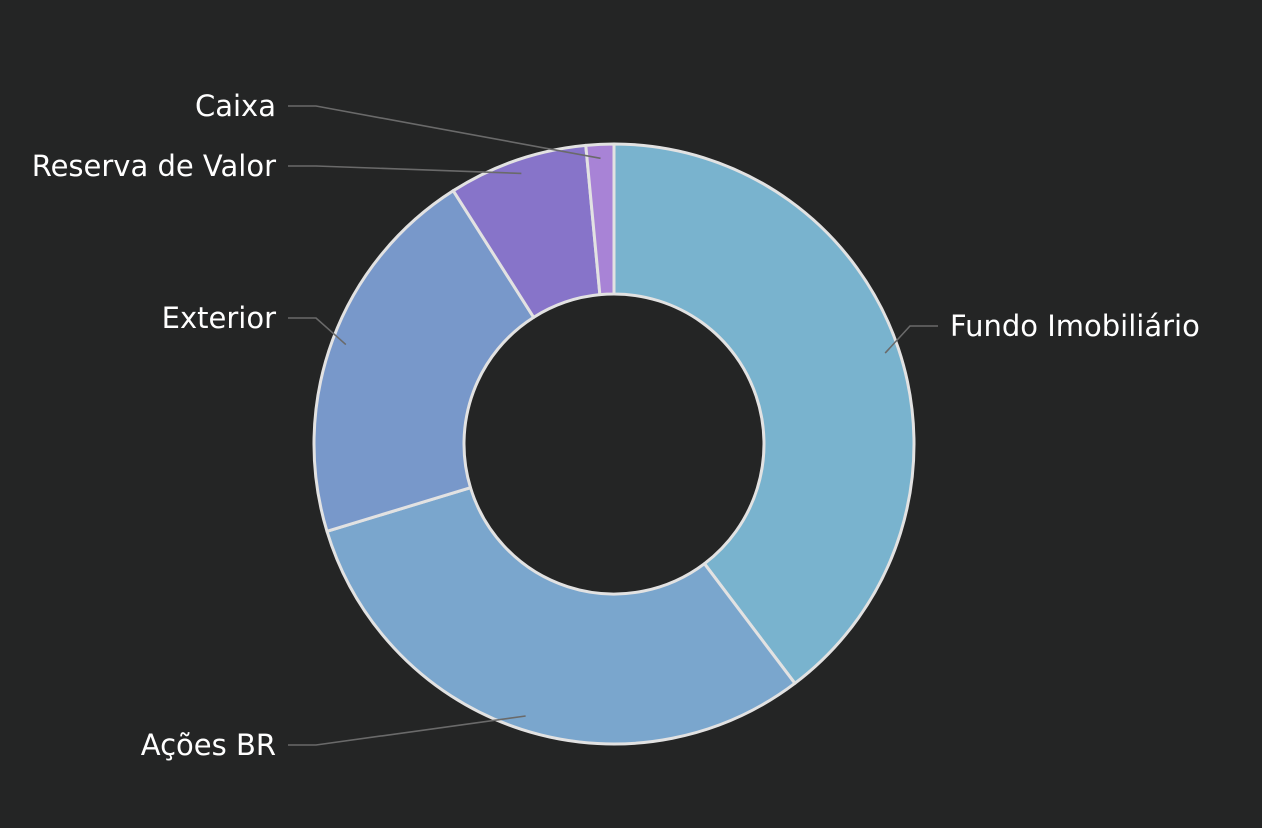 This screenshot has width=1262, height=828. Describe the element at coordinates (317, 331) in the screenshot. I see `leader-line-exterior` at that location.